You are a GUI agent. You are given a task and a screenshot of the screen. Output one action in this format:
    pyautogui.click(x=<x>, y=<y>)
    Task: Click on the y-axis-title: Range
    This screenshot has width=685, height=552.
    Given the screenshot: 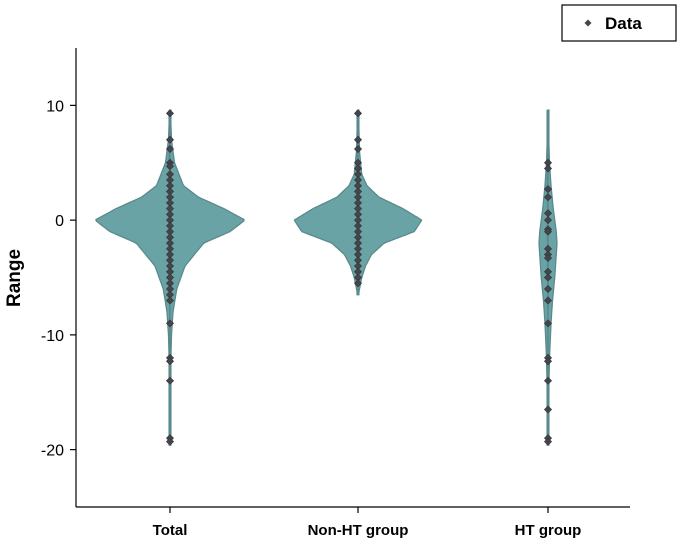 What is the action you would take?
    pyautogui.click(x=14, y=278)
    